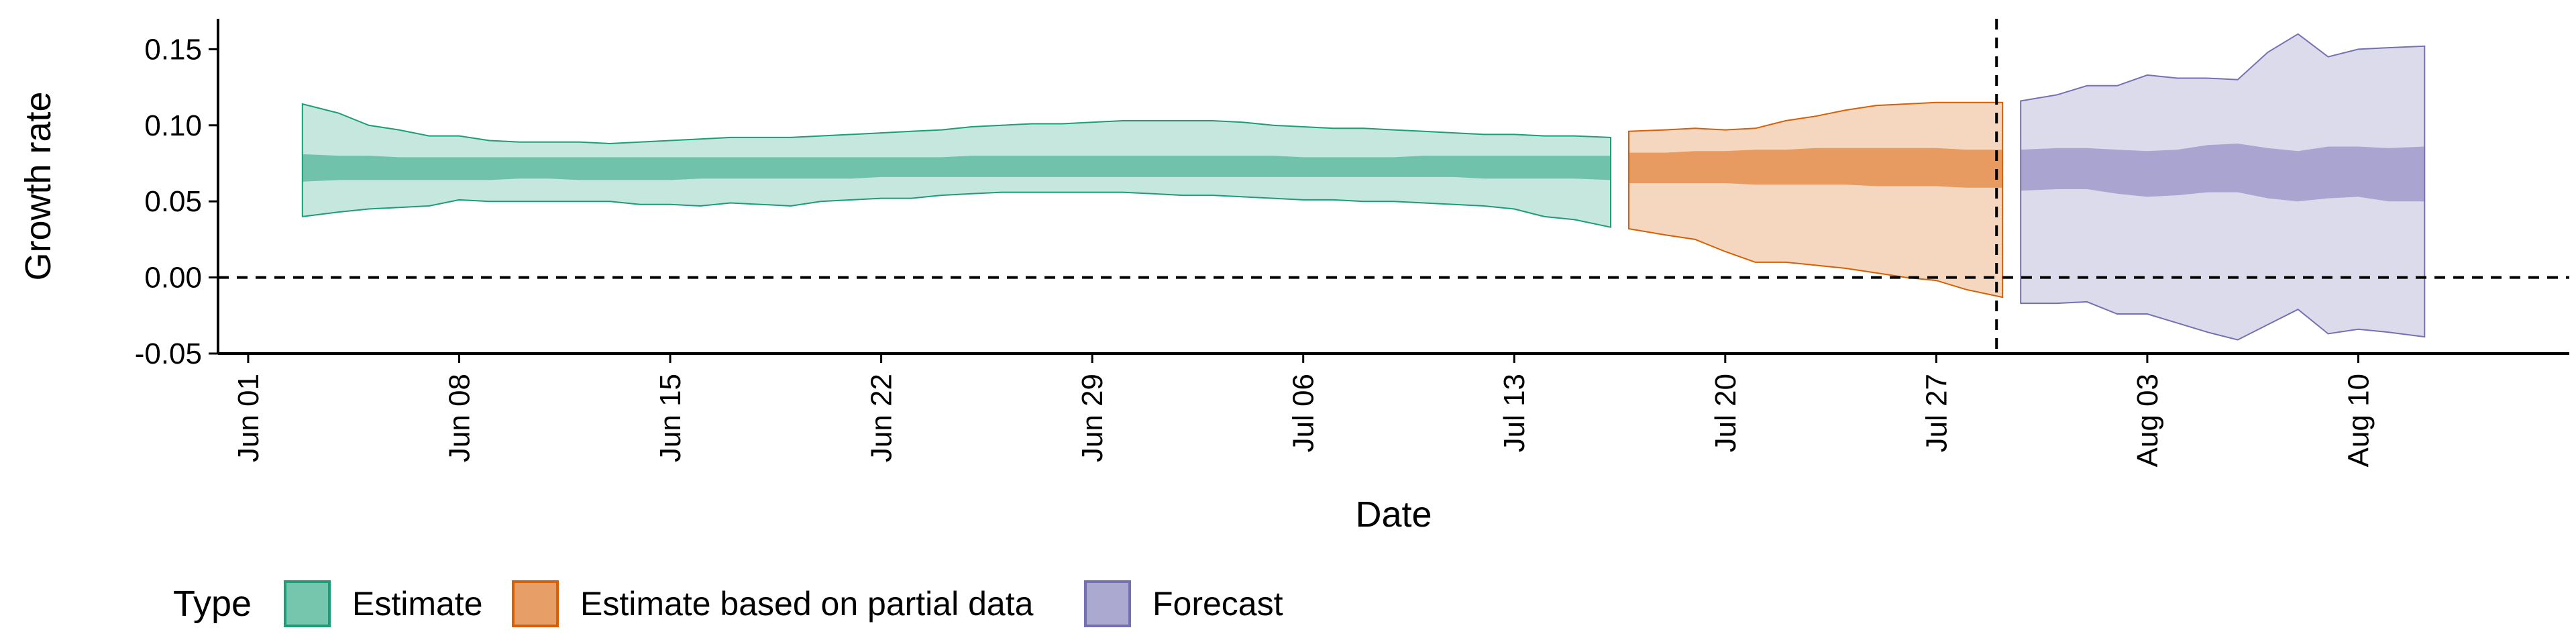 The height and width of the screenshot is (644, 2576). Describe the element at coordinates (212, 604) in the screenshot. I see `legend-title: Type` at that location.